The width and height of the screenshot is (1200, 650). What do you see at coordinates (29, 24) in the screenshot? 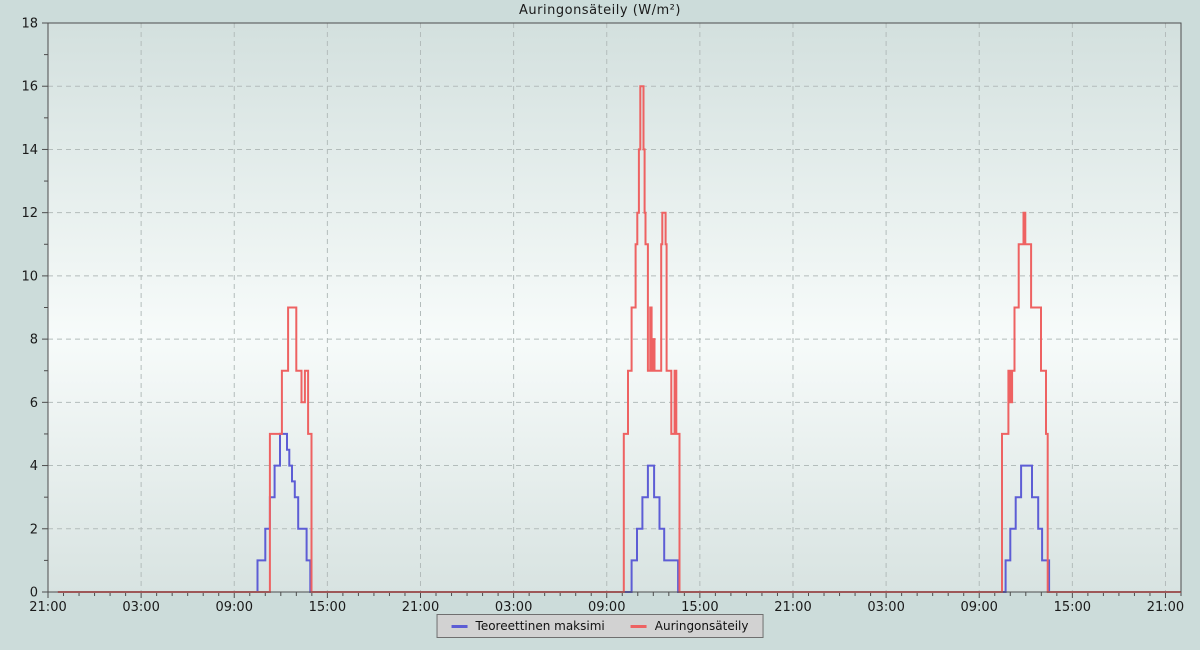
I see `y-tick-label: 18` at bounding box center [29, 24].